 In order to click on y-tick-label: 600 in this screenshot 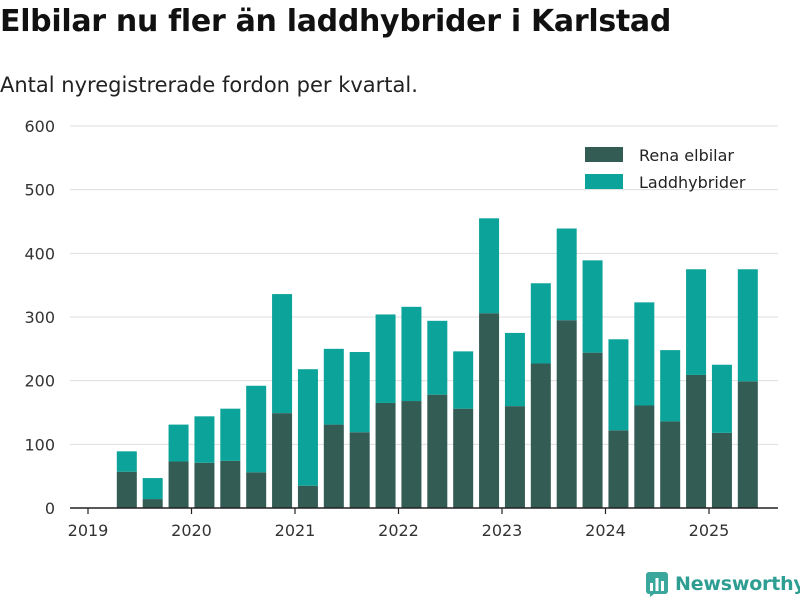, I will do `click(39, 126)`.